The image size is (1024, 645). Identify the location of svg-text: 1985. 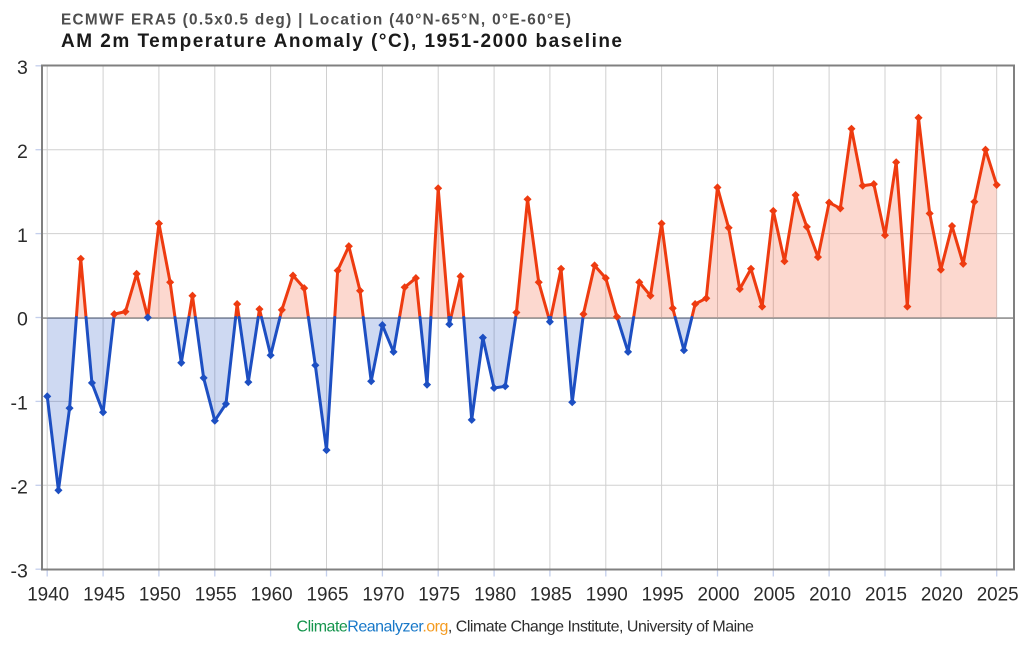
(551, 594).